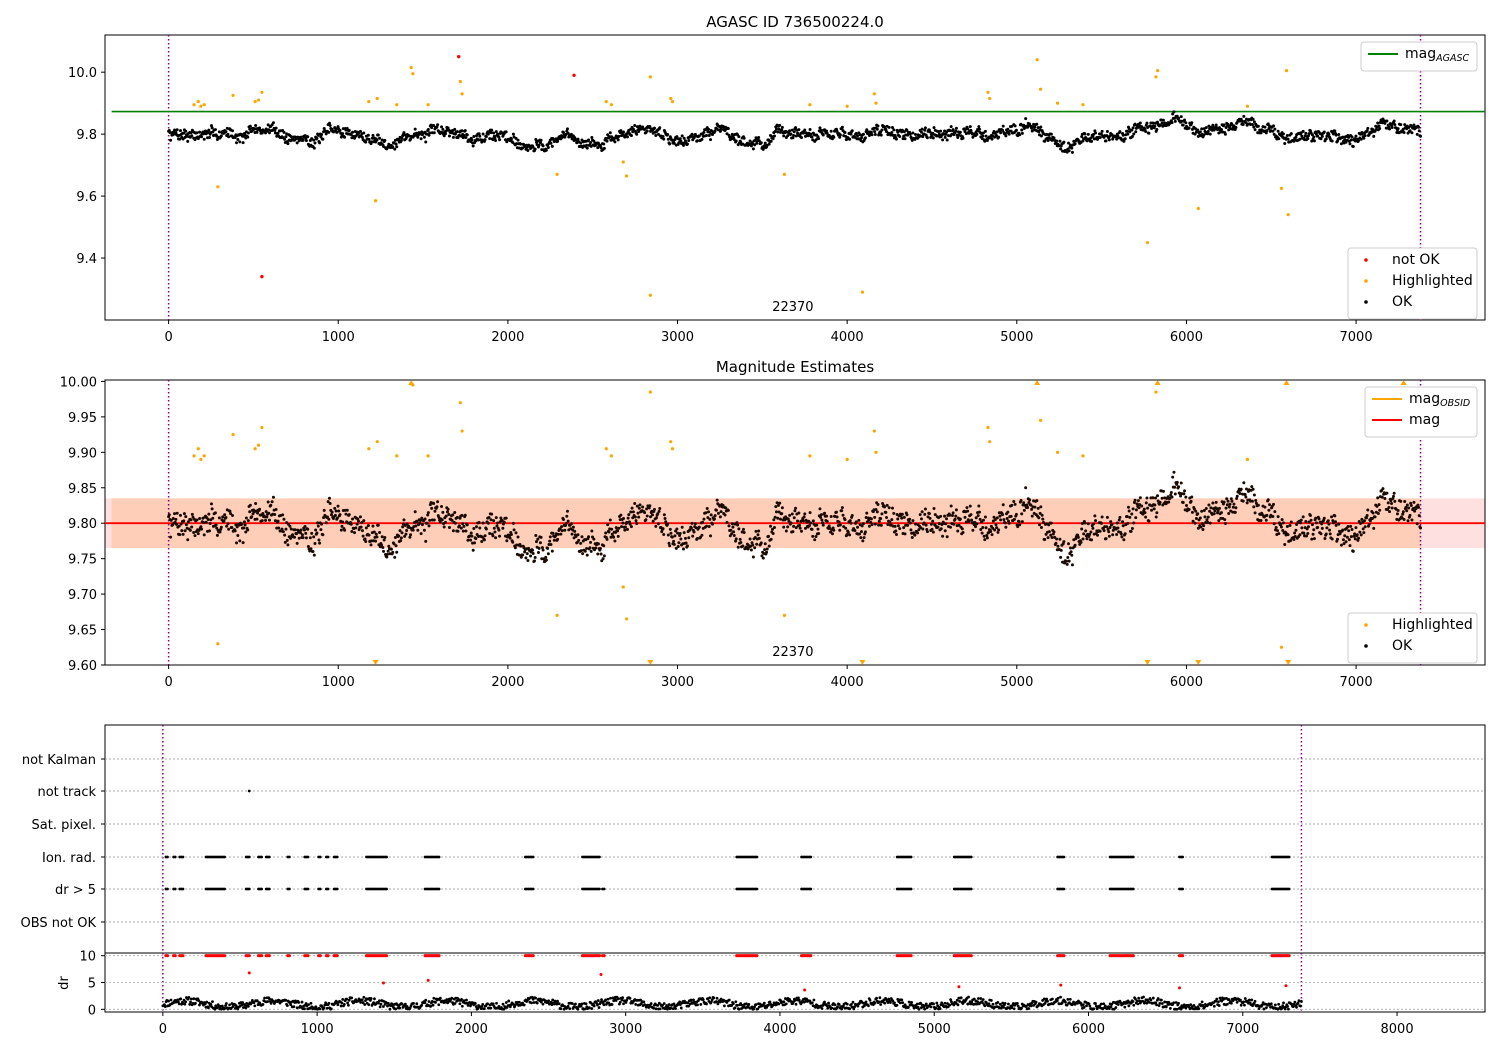 This screenshot has width=1500, height=1050. I want to click on x-tick-label: 3000, so click(677, 337).